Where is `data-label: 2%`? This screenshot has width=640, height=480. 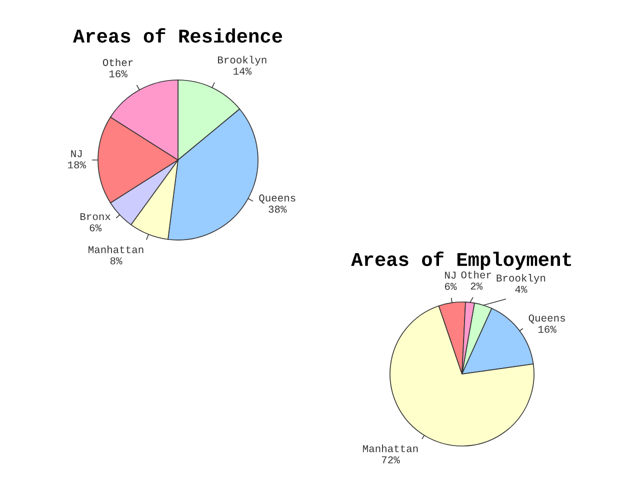 data-label: 2% is located at coordinates (476, 286).